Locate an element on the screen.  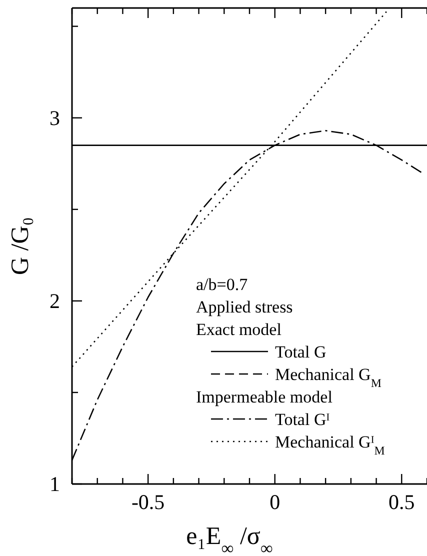
legend-label: Mechanical Gᴵ$_{M}$ is located at coordinates (330, 445).